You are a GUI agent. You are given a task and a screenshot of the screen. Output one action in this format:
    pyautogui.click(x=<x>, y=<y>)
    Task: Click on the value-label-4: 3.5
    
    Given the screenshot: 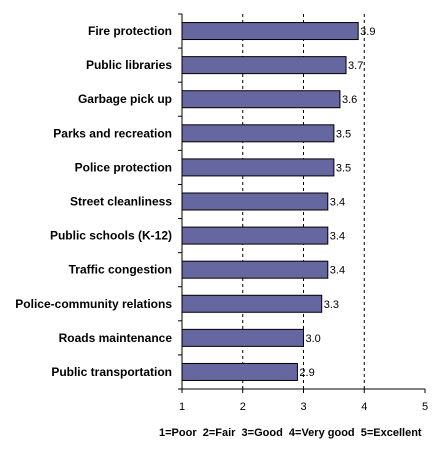 What is the action you would take?
    pyautogui.click(x=343, y=168)
    